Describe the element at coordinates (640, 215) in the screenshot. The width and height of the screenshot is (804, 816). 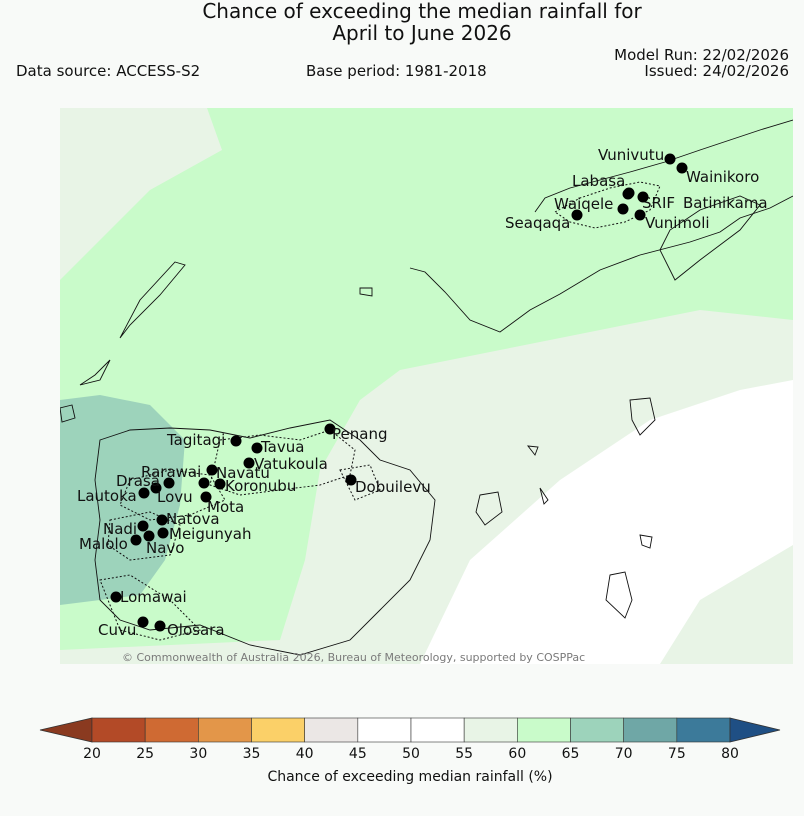
I see `station-marker-vunimoli` at that location.